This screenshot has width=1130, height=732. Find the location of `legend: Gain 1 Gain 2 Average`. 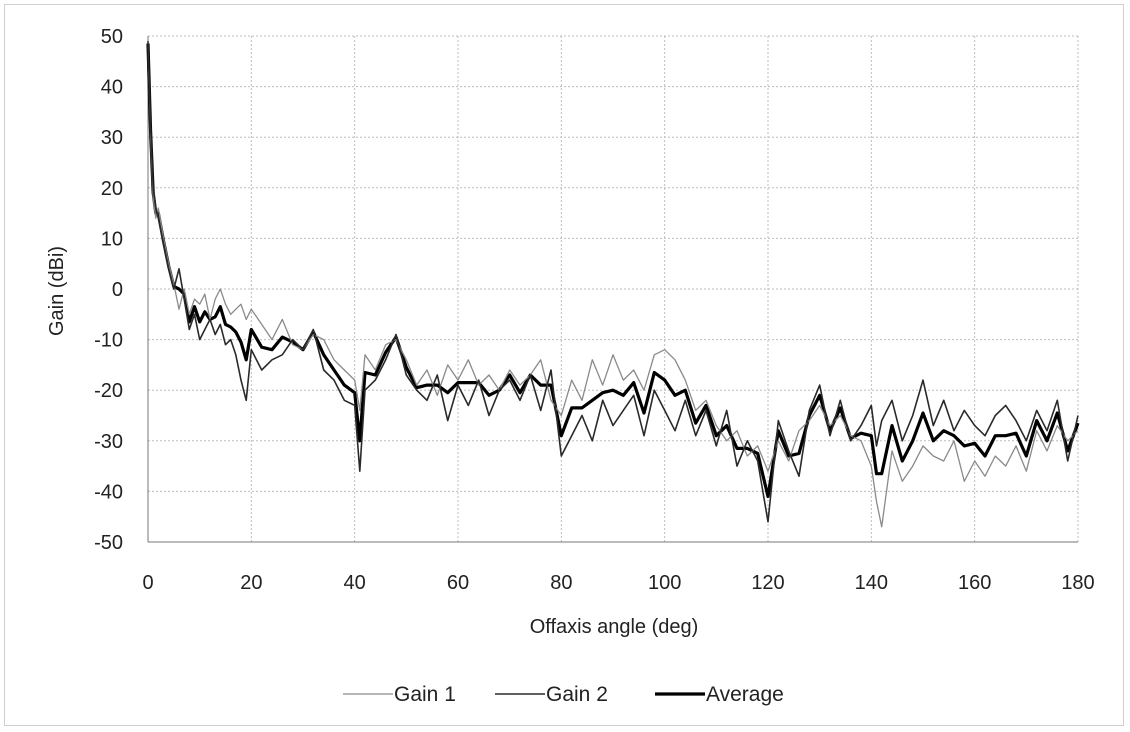

legend: Gain 1 Gain 2 Average is located at coordinates (563, 694).